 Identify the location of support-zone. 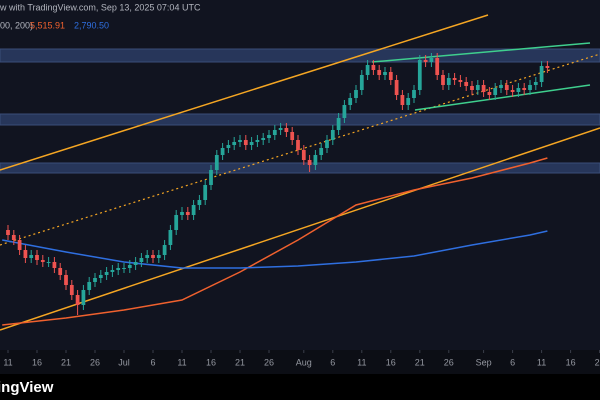
(300, 119).